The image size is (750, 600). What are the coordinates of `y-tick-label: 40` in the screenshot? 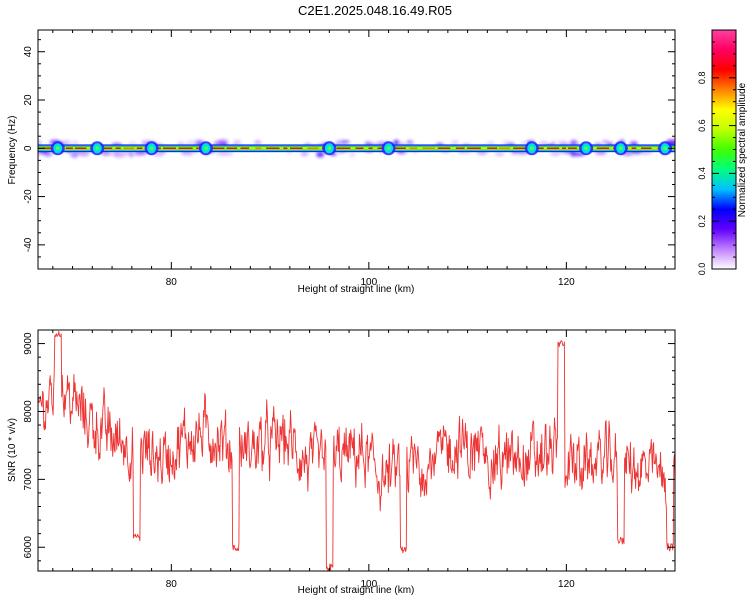 It's located at (28, 52).